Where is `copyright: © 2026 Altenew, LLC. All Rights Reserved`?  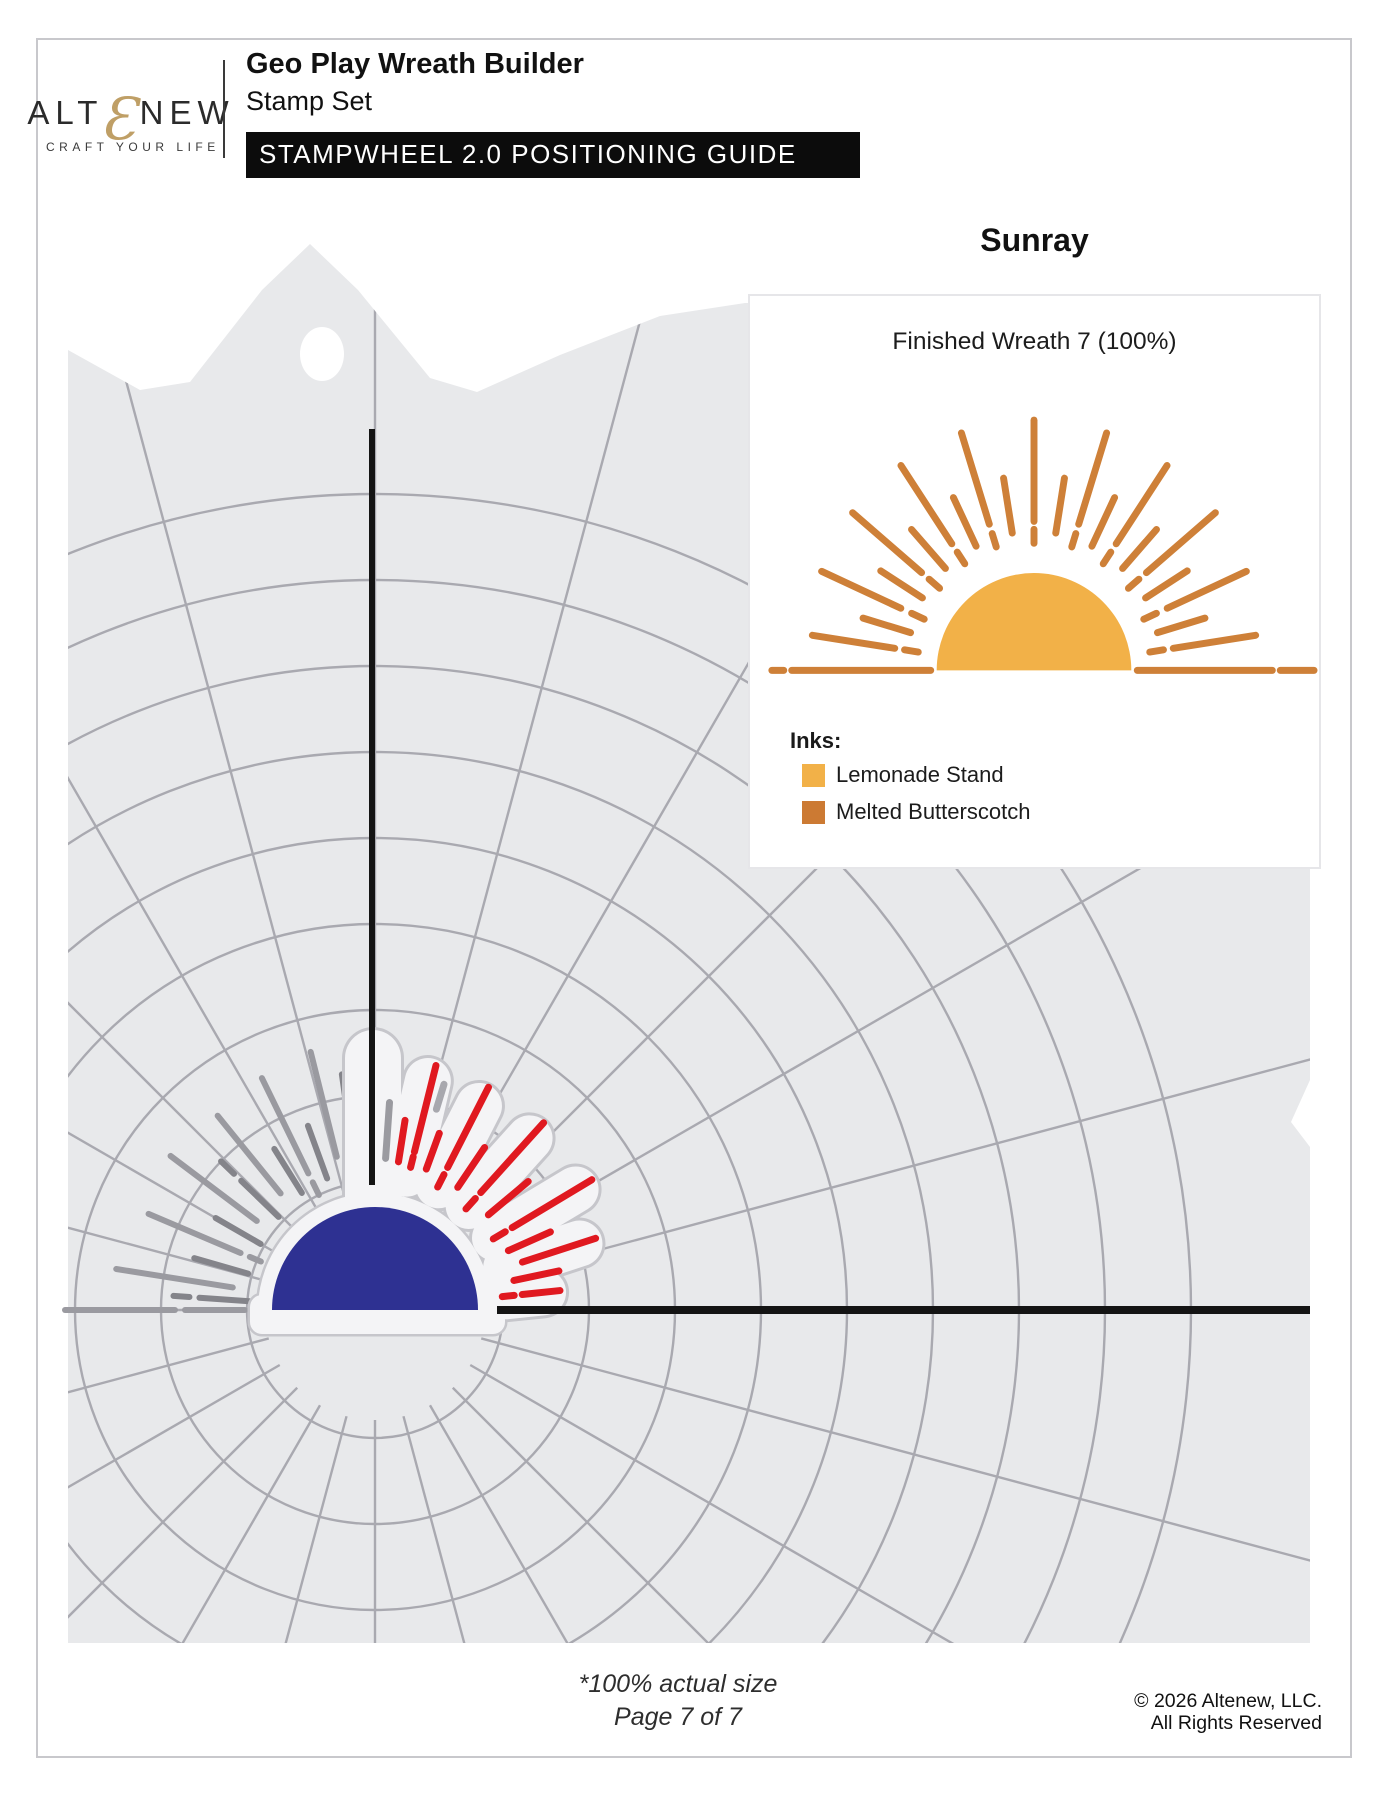
copyright: © 2026 Altenew, LLC. All Rights Reserved is located at coordinates (1181, 1712).